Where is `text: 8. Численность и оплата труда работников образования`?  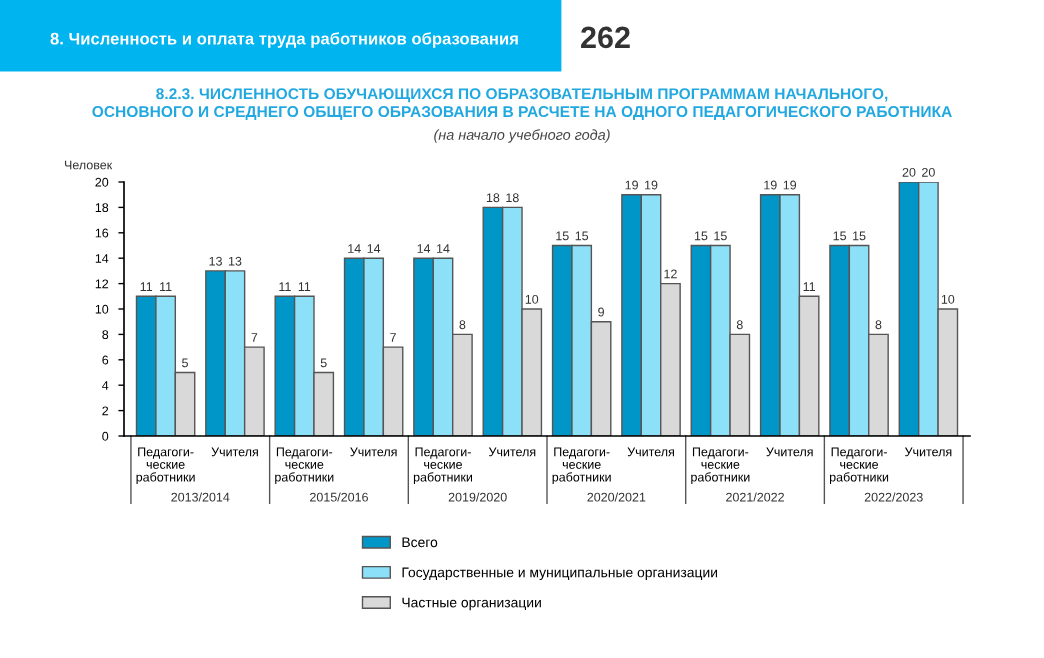
text: 8. Численность и оплата труда работников образования is located at coordinates (284, 40).